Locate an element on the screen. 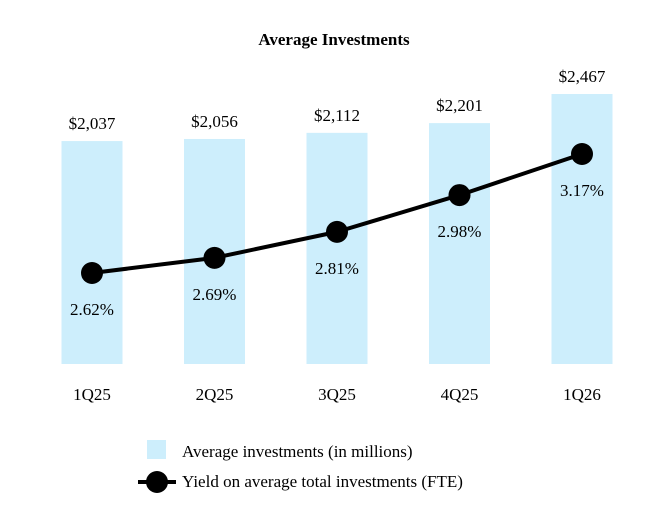 This screenshot has width=672, height=528. bar-value-label: $2,112 is located at coordinates (337, 115).